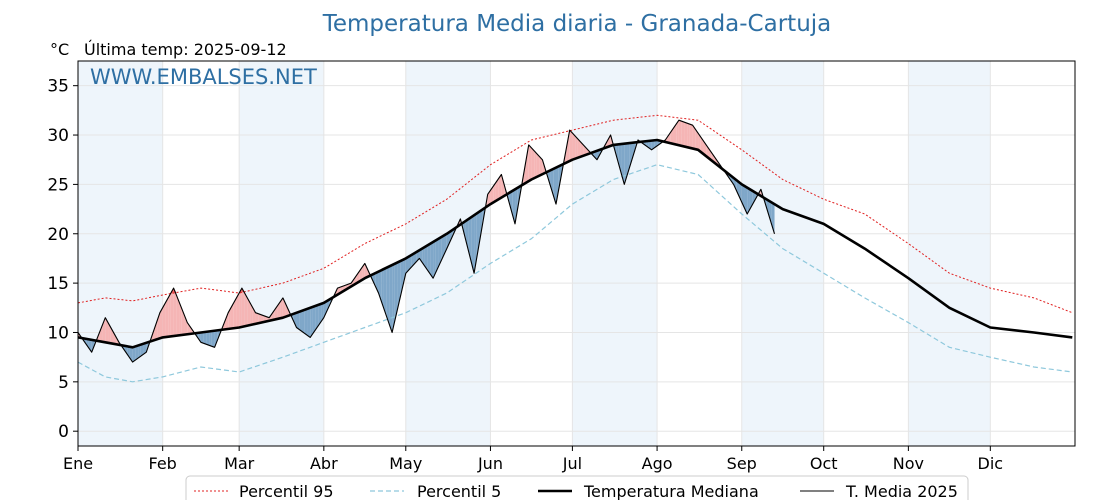 Image resolution: width=1120 pixels, height=500 pixels. What do you see at coordinates (185, 49) in the screenshot?
I see `last-temp-label: Última temp: 2025-09-12` at bounding box center [185, 49].